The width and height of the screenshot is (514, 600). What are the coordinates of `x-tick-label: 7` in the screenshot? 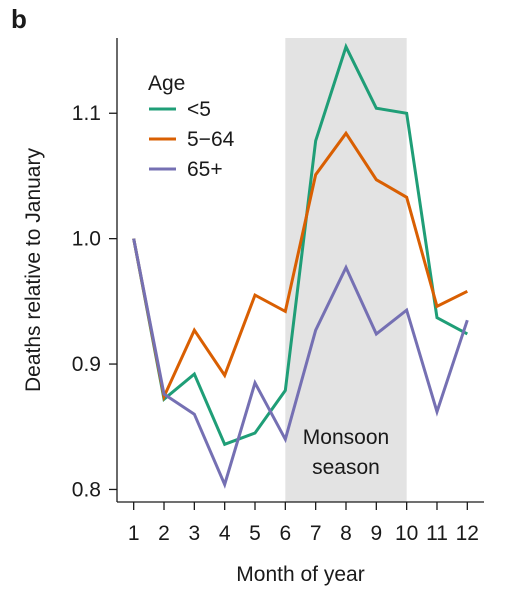 It's located at (316, 533).